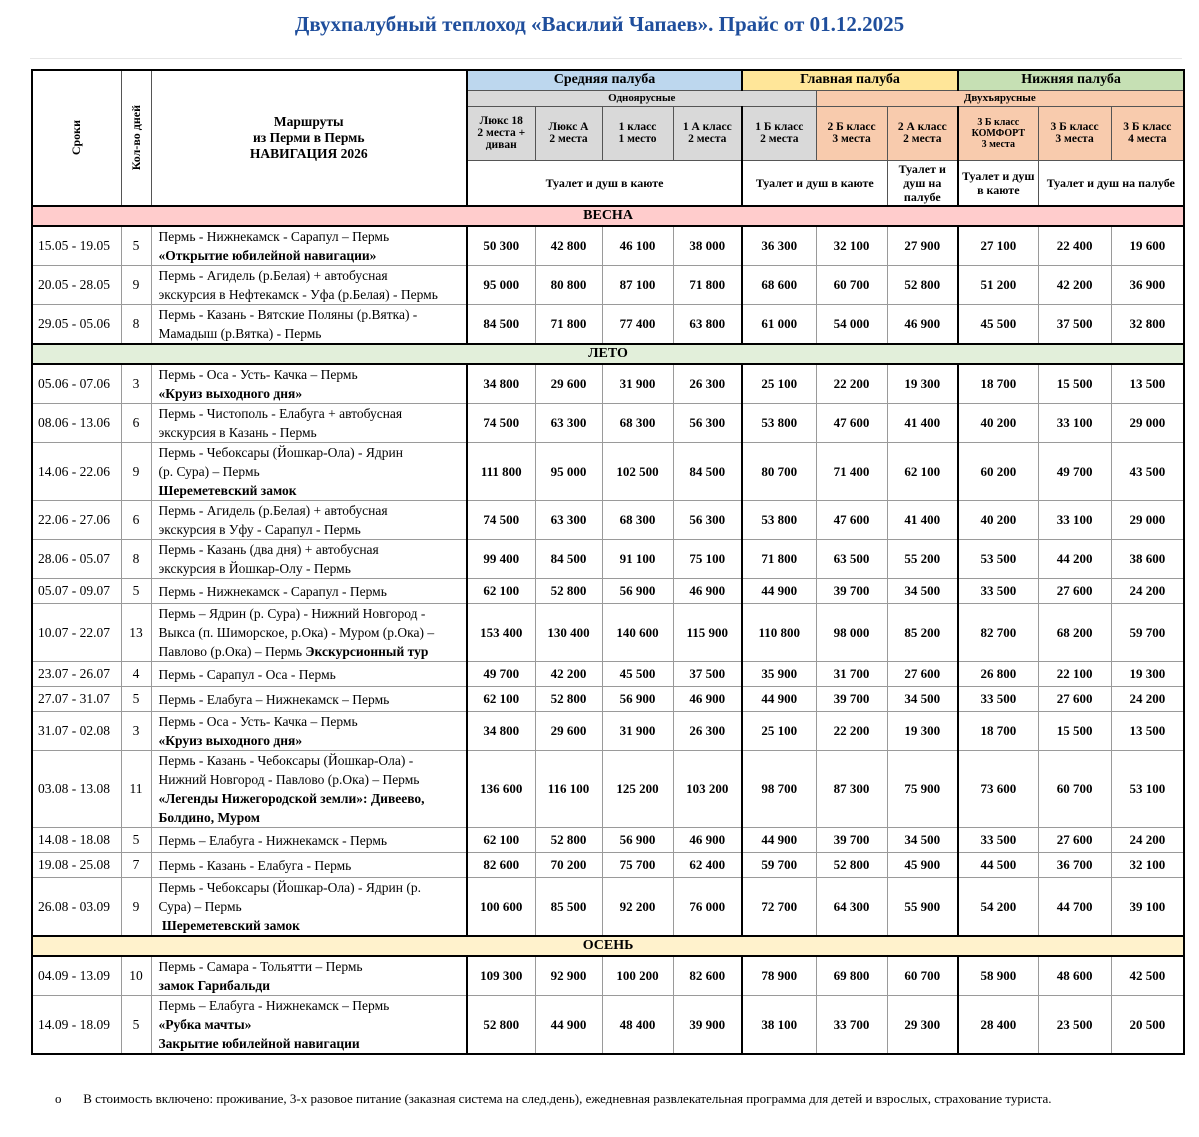 The image size is (1199, 1137). Describe the element at coordinates (568, 324) in the screenshot. I see `price-cell: 71 800` at that location.